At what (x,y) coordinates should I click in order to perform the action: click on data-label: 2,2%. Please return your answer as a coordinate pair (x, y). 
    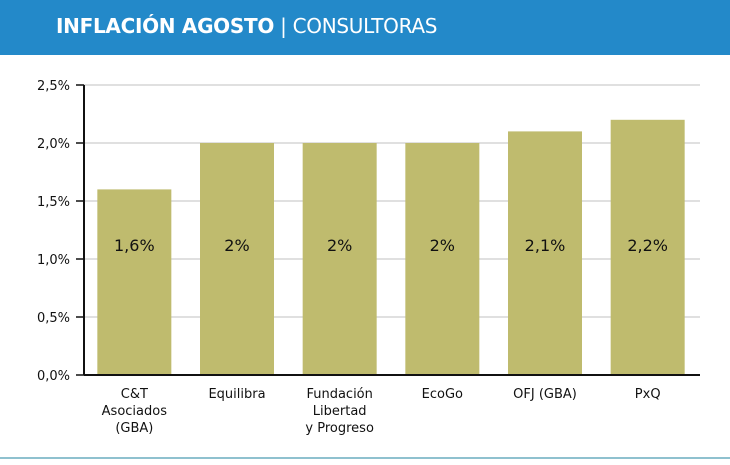
    Looking at the image, I should click on (647, 245).